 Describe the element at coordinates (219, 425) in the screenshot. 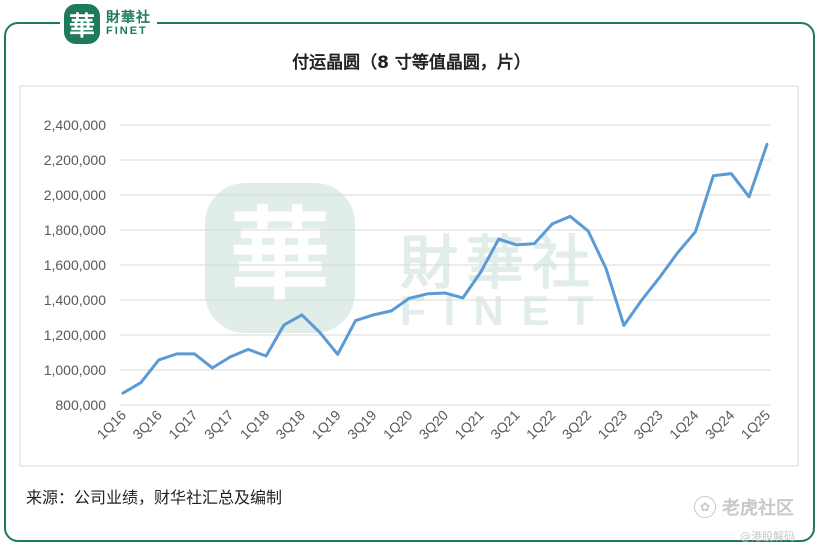

I see `x-tick-label: 3Q17` at that location.